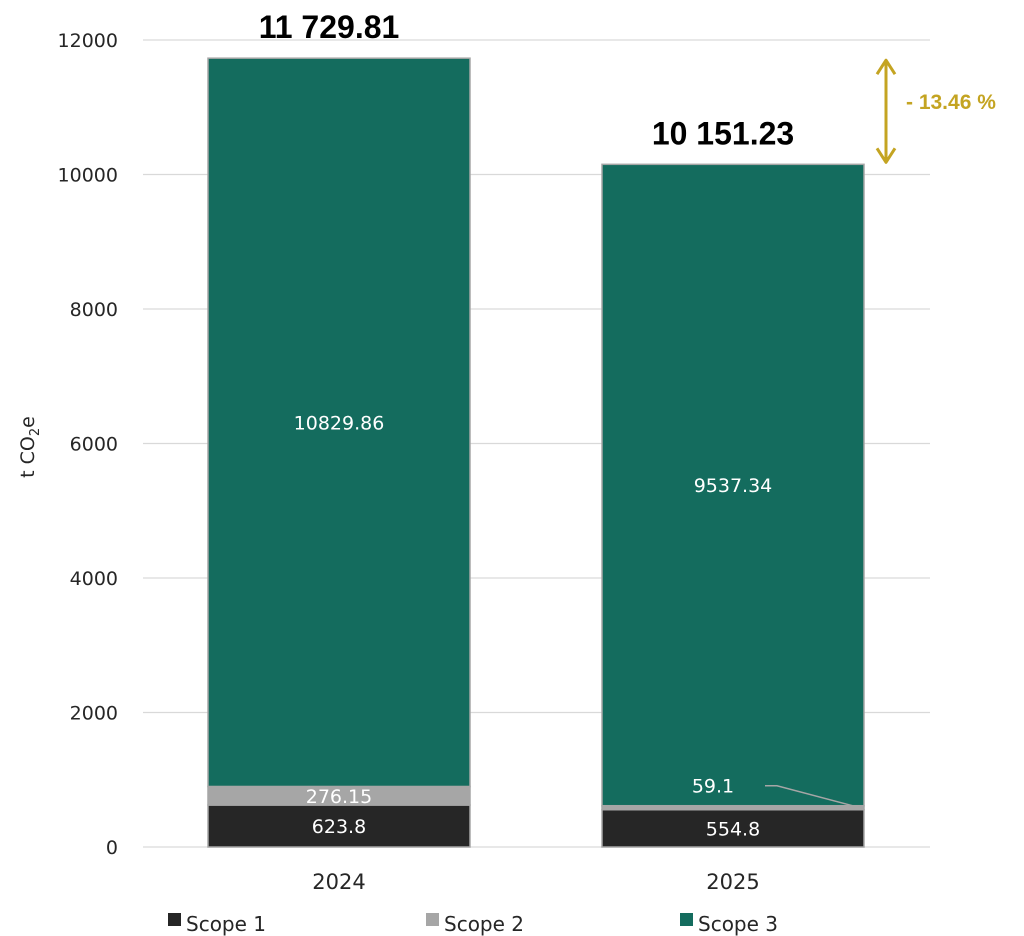 The width and height of the screenshot is (1024, 936). I want to click on x-tick-label: 2024, so click(338, 882).